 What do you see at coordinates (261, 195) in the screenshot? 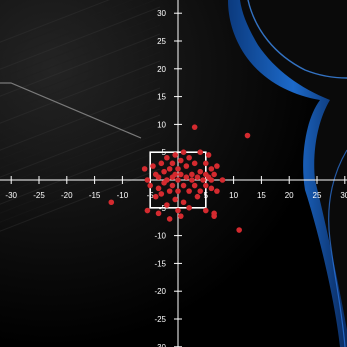
I see `x-tick-label: 15` at bounding box center [261, 195].